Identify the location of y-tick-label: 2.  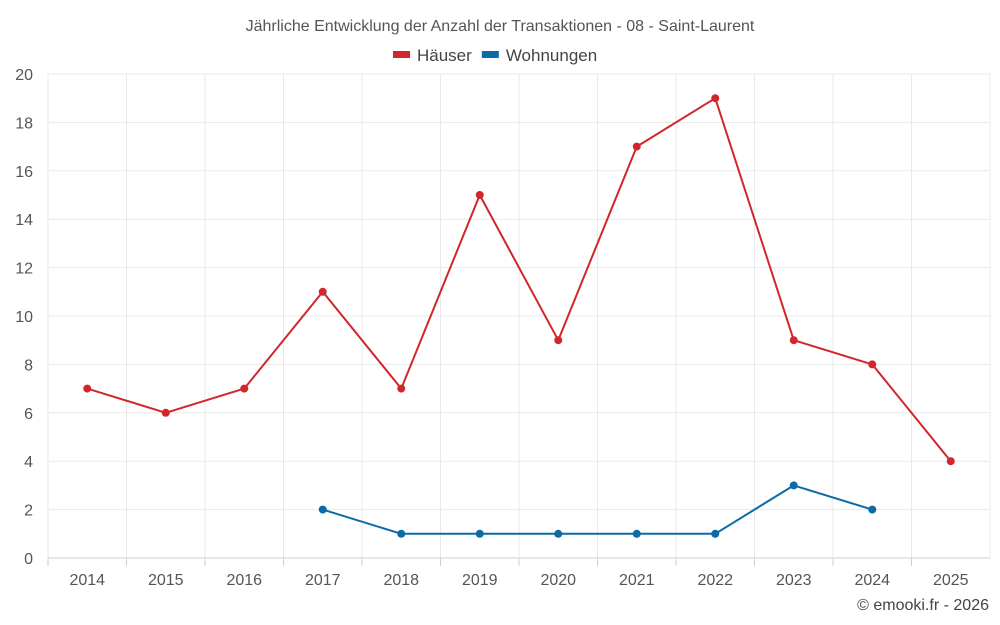
(28, 511).